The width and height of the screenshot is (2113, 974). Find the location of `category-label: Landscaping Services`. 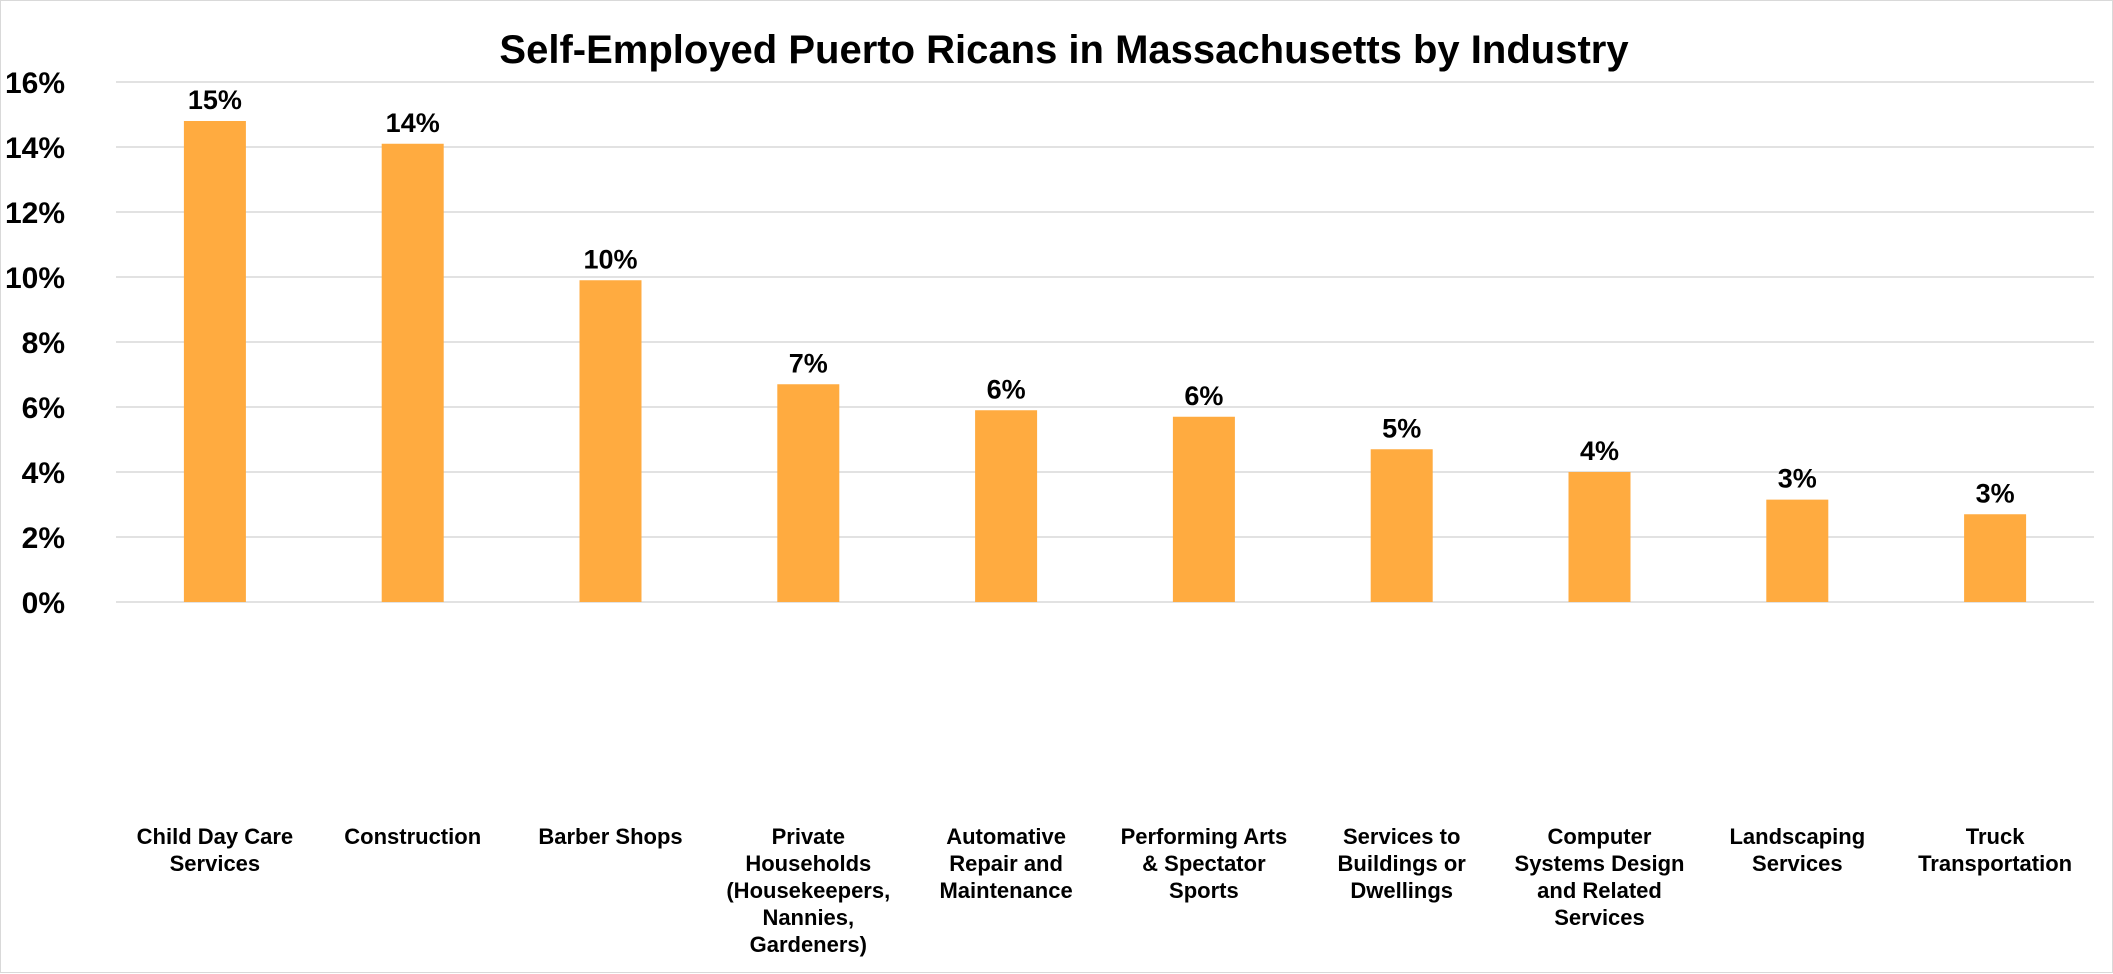

category-label: Landscaping Services is located at coordinates (1797, 850).